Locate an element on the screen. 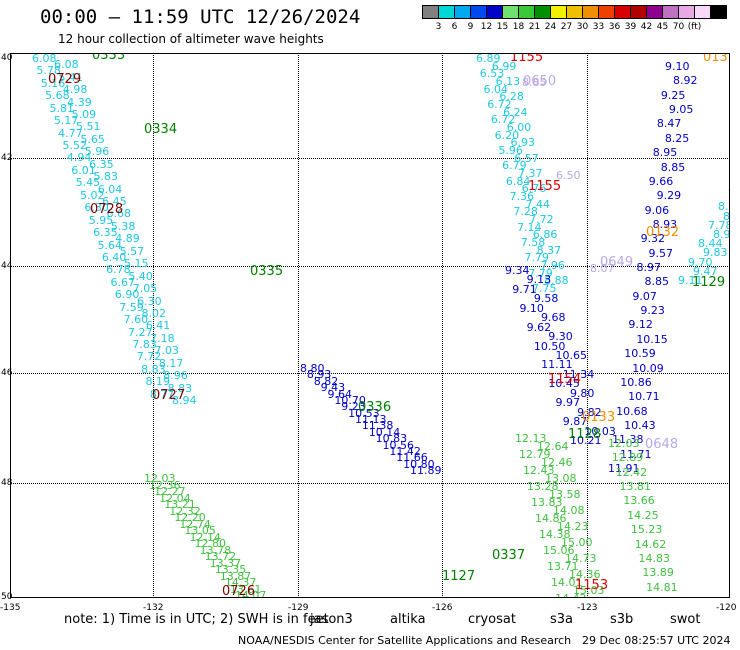 Image resolution: width=740 pixels, height=650 pixels. wave-height-value: 7.27 is located at coordinates (140, 332).